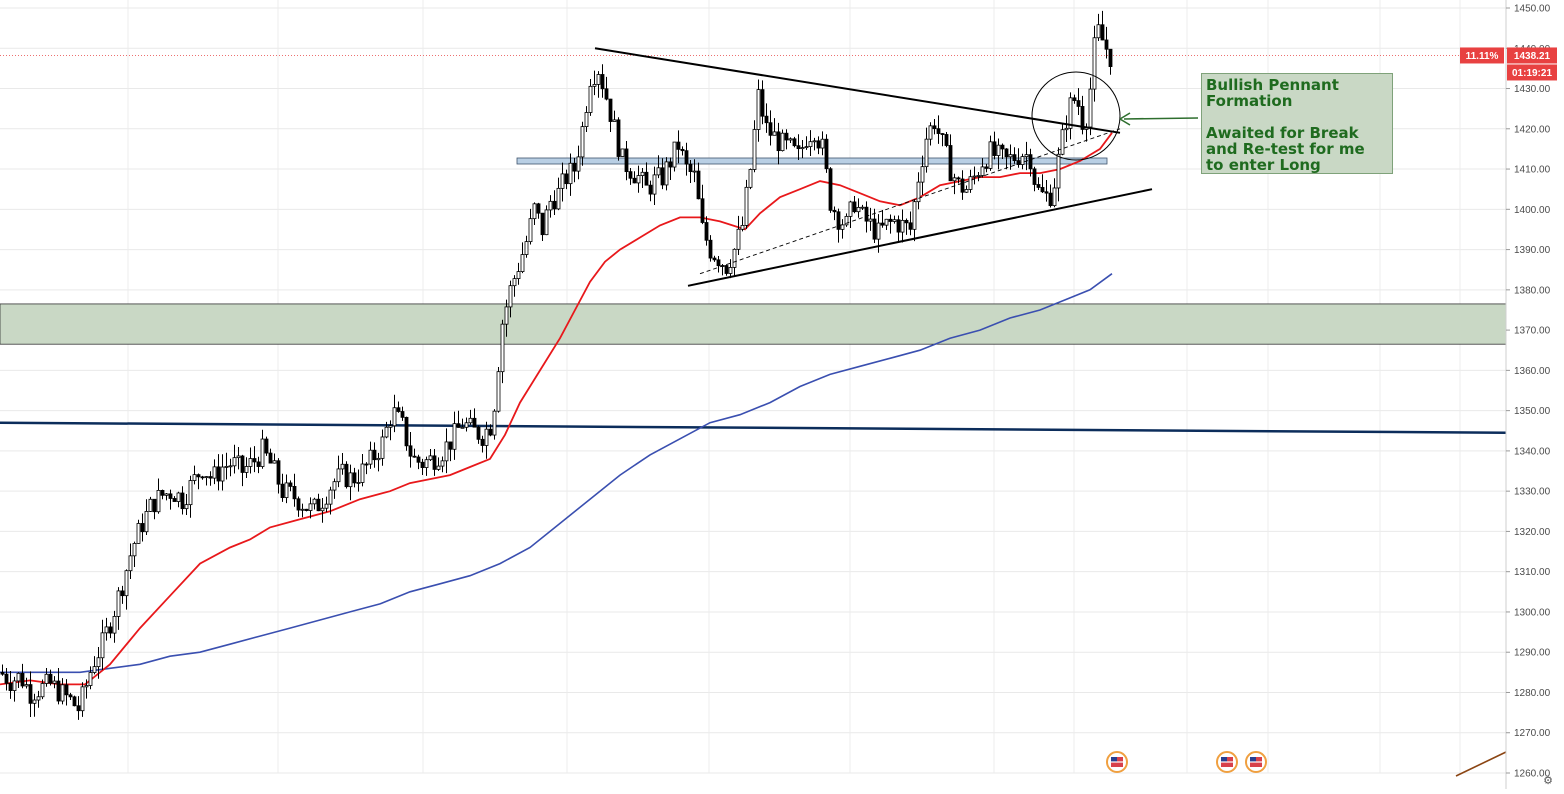  Describe the element at coordinates (1532, 653) in the screenshot. I see `y-tick-label: 1290.00` at that location.